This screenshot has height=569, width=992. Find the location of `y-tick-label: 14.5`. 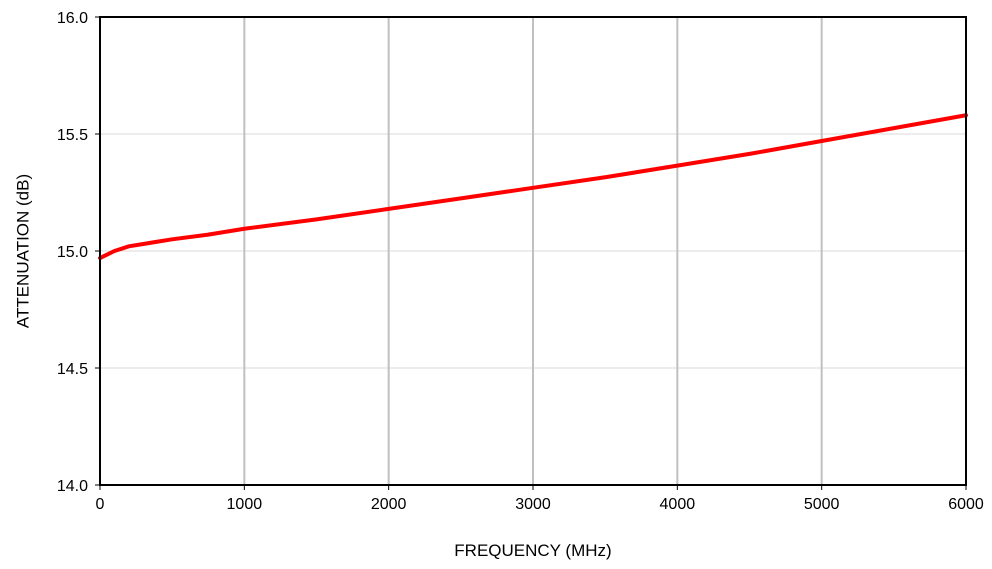

y-tick-label: 14.5 is located at coordinates (72, 369).